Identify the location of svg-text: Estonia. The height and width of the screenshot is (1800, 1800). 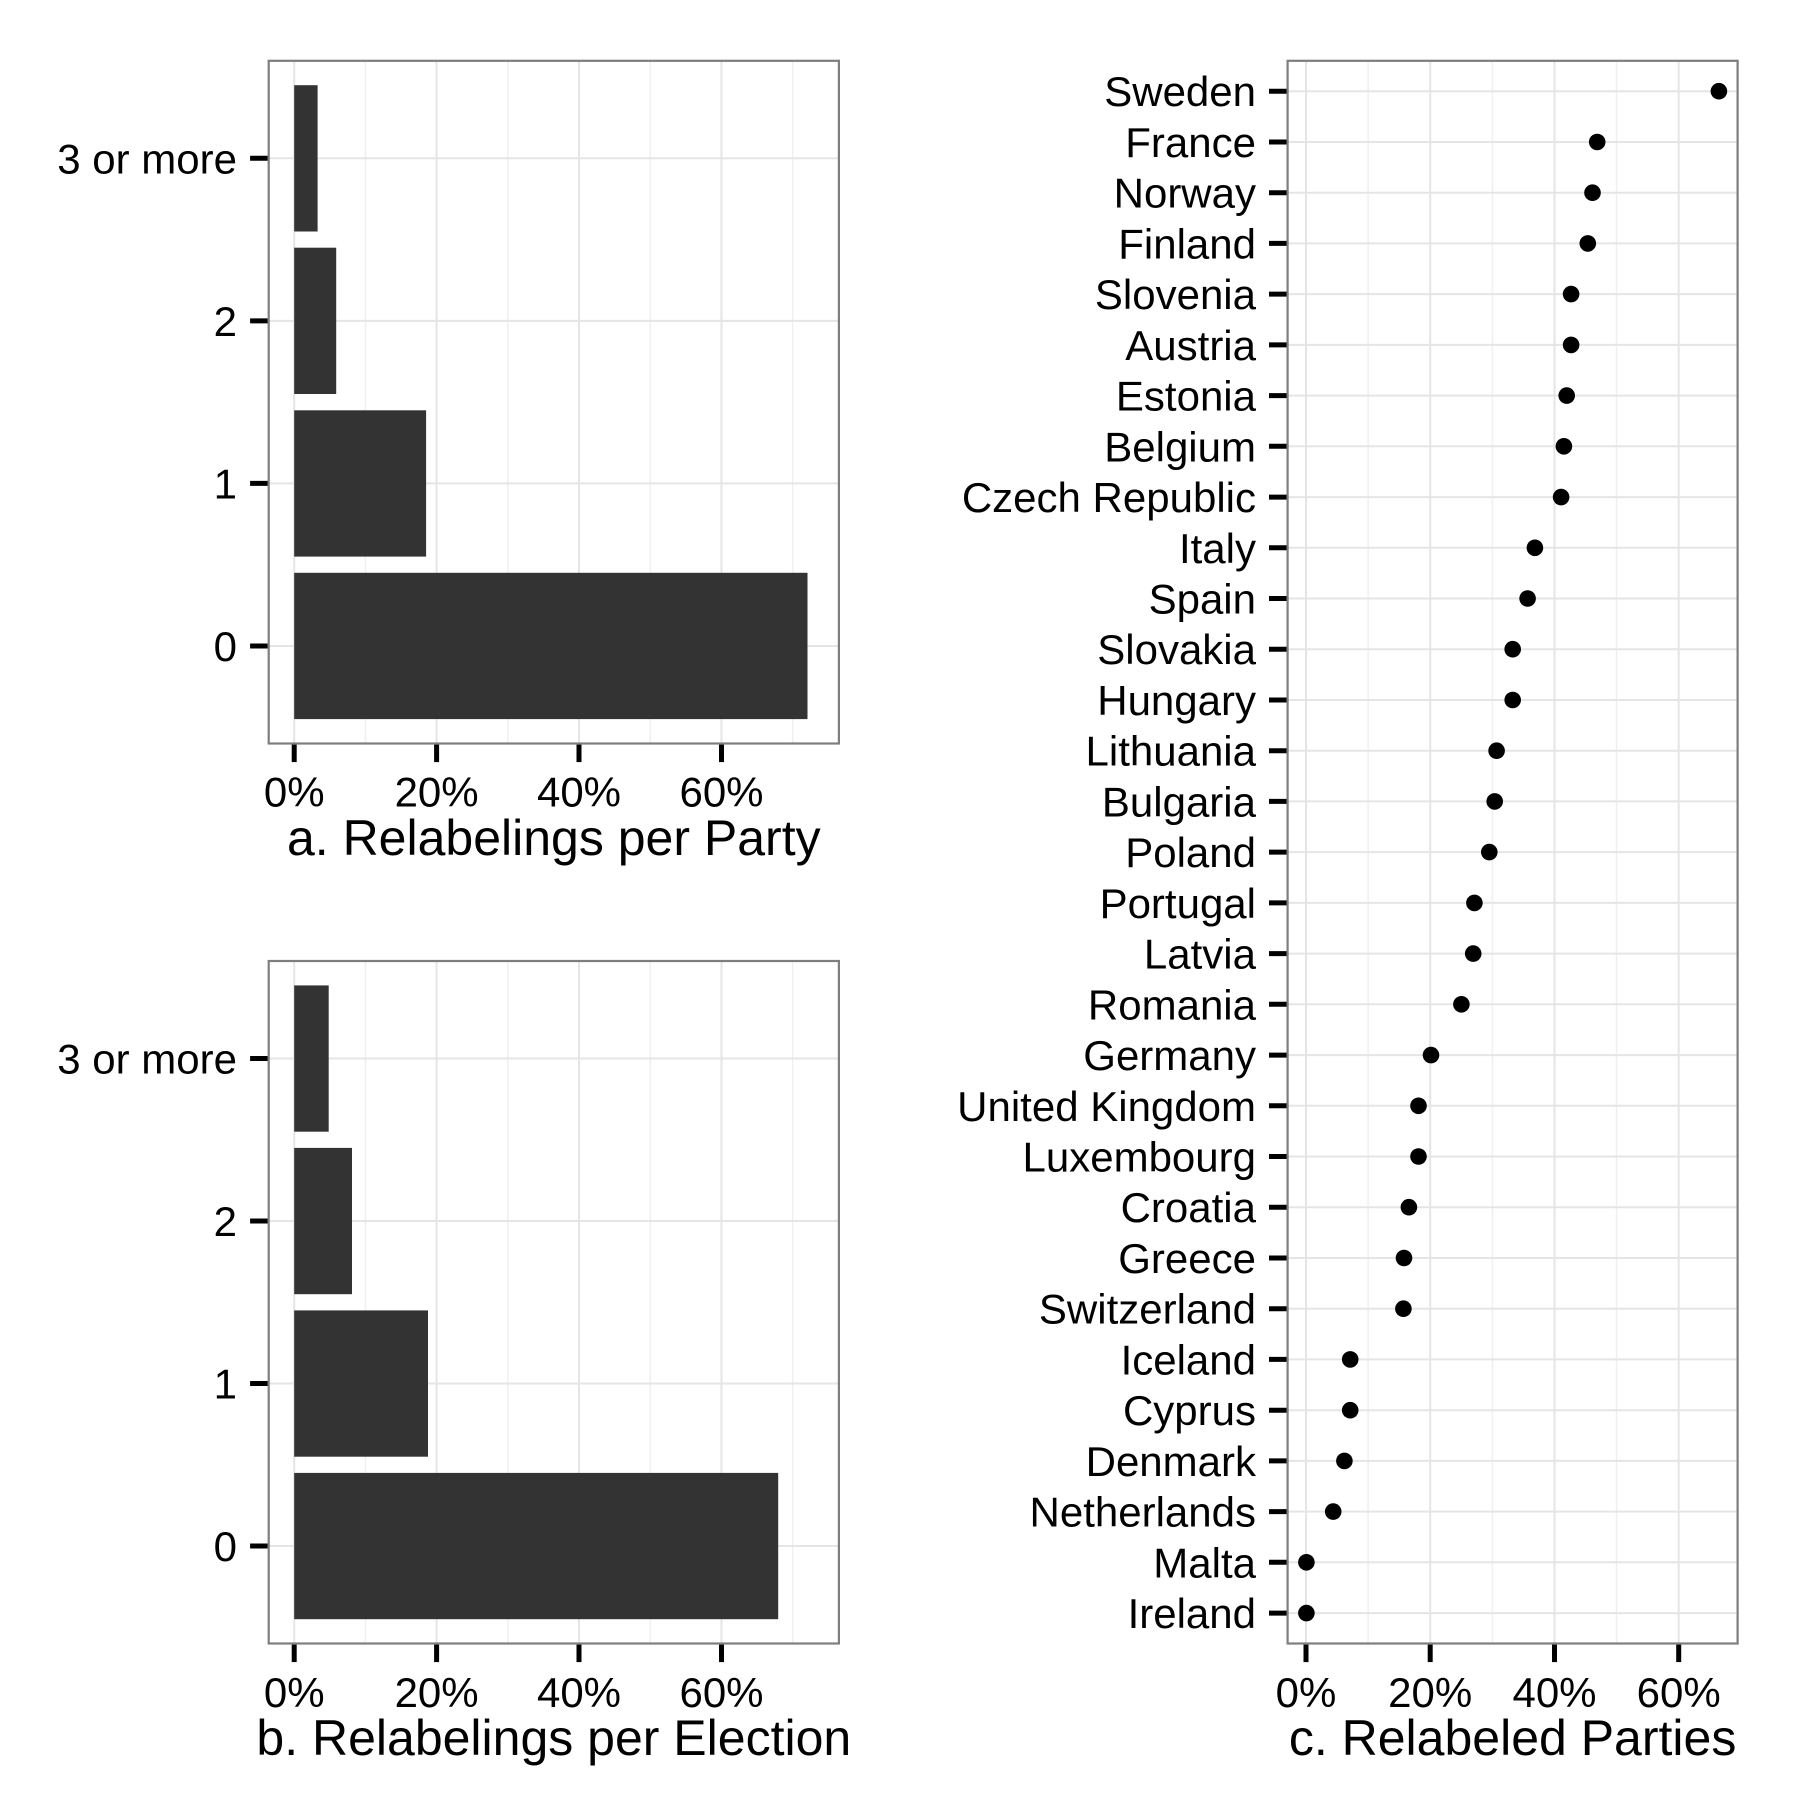
(1186, 396).